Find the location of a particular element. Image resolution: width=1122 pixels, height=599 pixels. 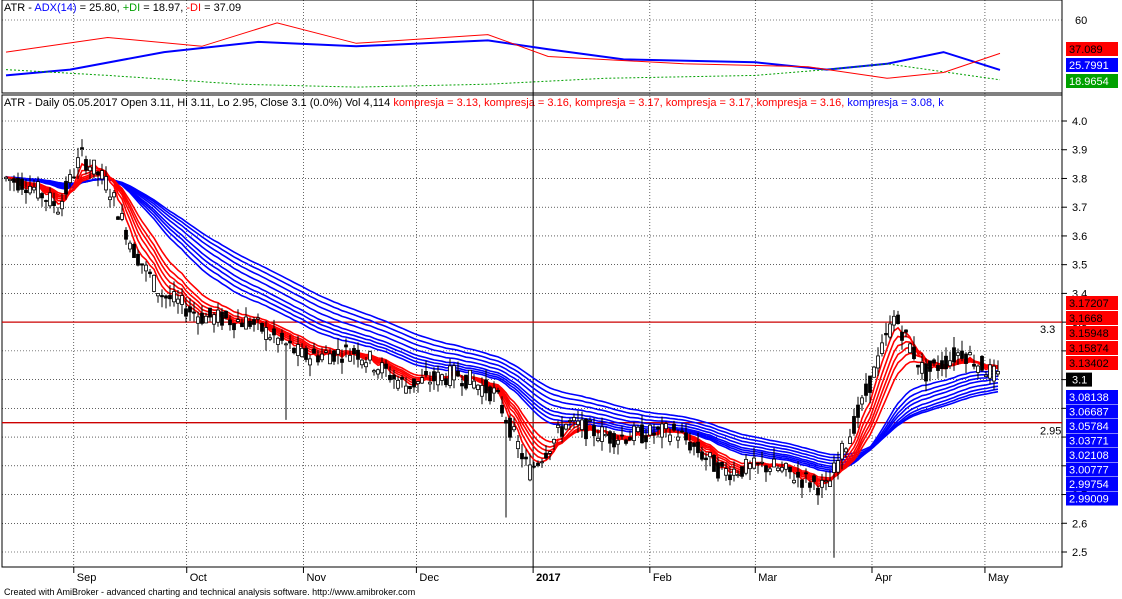

price-tick-label: 3.7 is located at coordinates (1079, 208).